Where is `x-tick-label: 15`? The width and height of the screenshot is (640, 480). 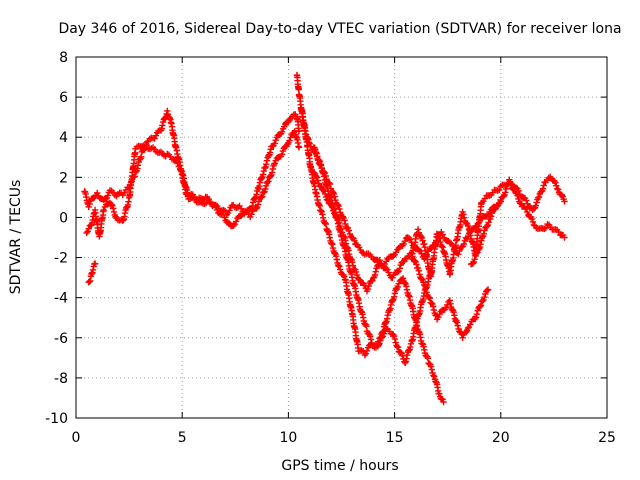
x-tick-label: 15 is located at coordinates (395, 438).